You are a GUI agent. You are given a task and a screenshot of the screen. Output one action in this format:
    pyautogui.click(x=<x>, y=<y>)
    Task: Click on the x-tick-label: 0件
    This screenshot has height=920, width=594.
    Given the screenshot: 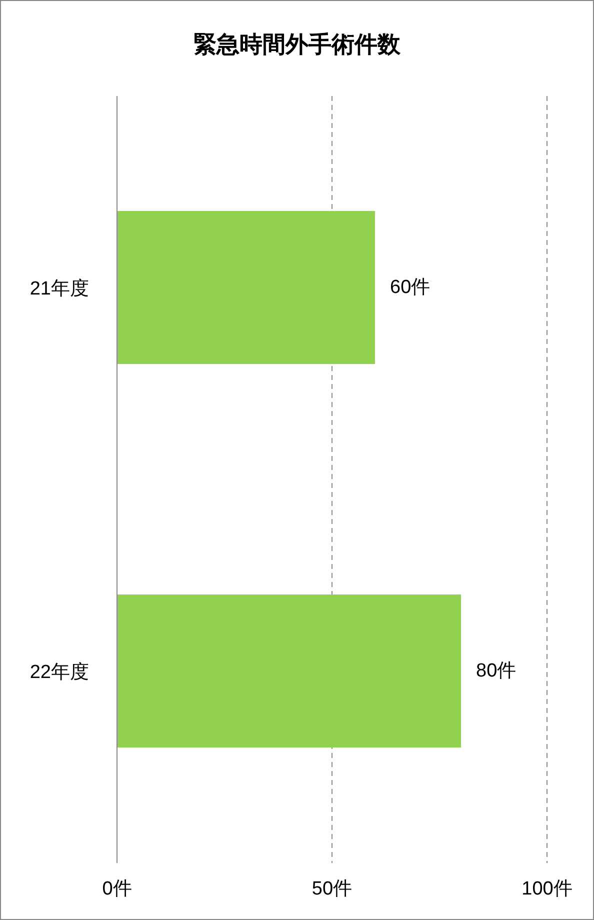 What is the action you would take?
    pyautogui.click(x=117, y=889)
    